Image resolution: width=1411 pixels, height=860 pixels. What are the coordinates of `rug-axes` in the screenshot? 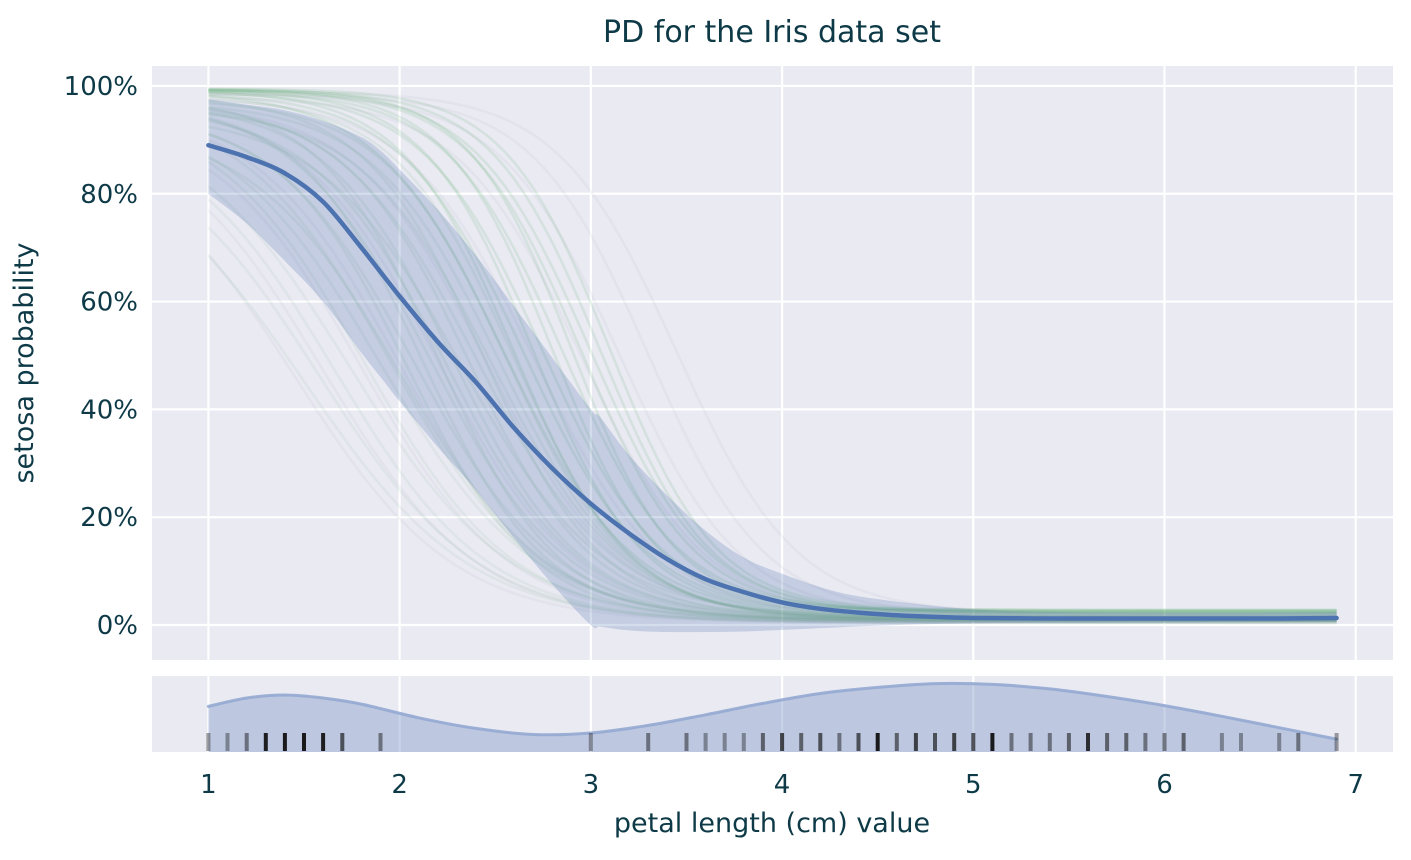 It's located at (772, 714).